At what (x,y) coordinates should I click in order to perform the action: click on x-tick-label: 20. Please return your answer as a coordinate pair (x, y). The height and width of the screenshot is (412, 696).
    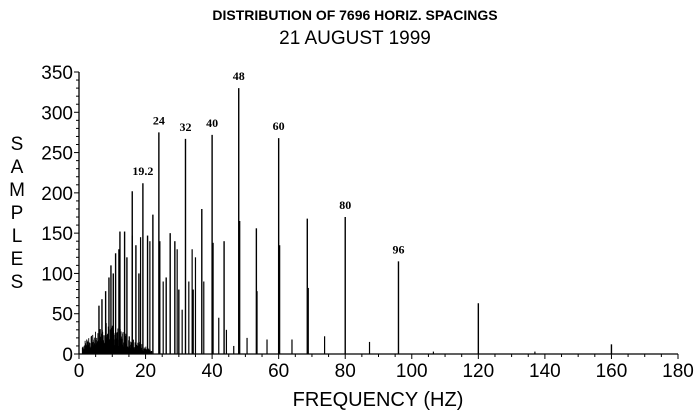
    Looking at the image, I should click on (145, 371).